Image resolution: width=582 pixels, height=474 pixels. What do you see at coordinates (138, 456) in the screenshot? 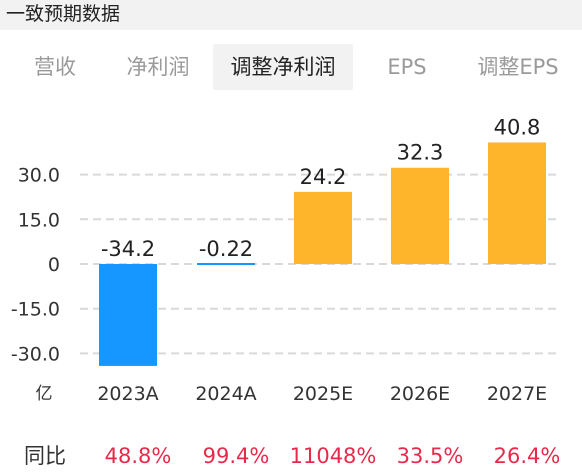
I see `yoy-value: 48.8%` at bounding box center [138, 456].